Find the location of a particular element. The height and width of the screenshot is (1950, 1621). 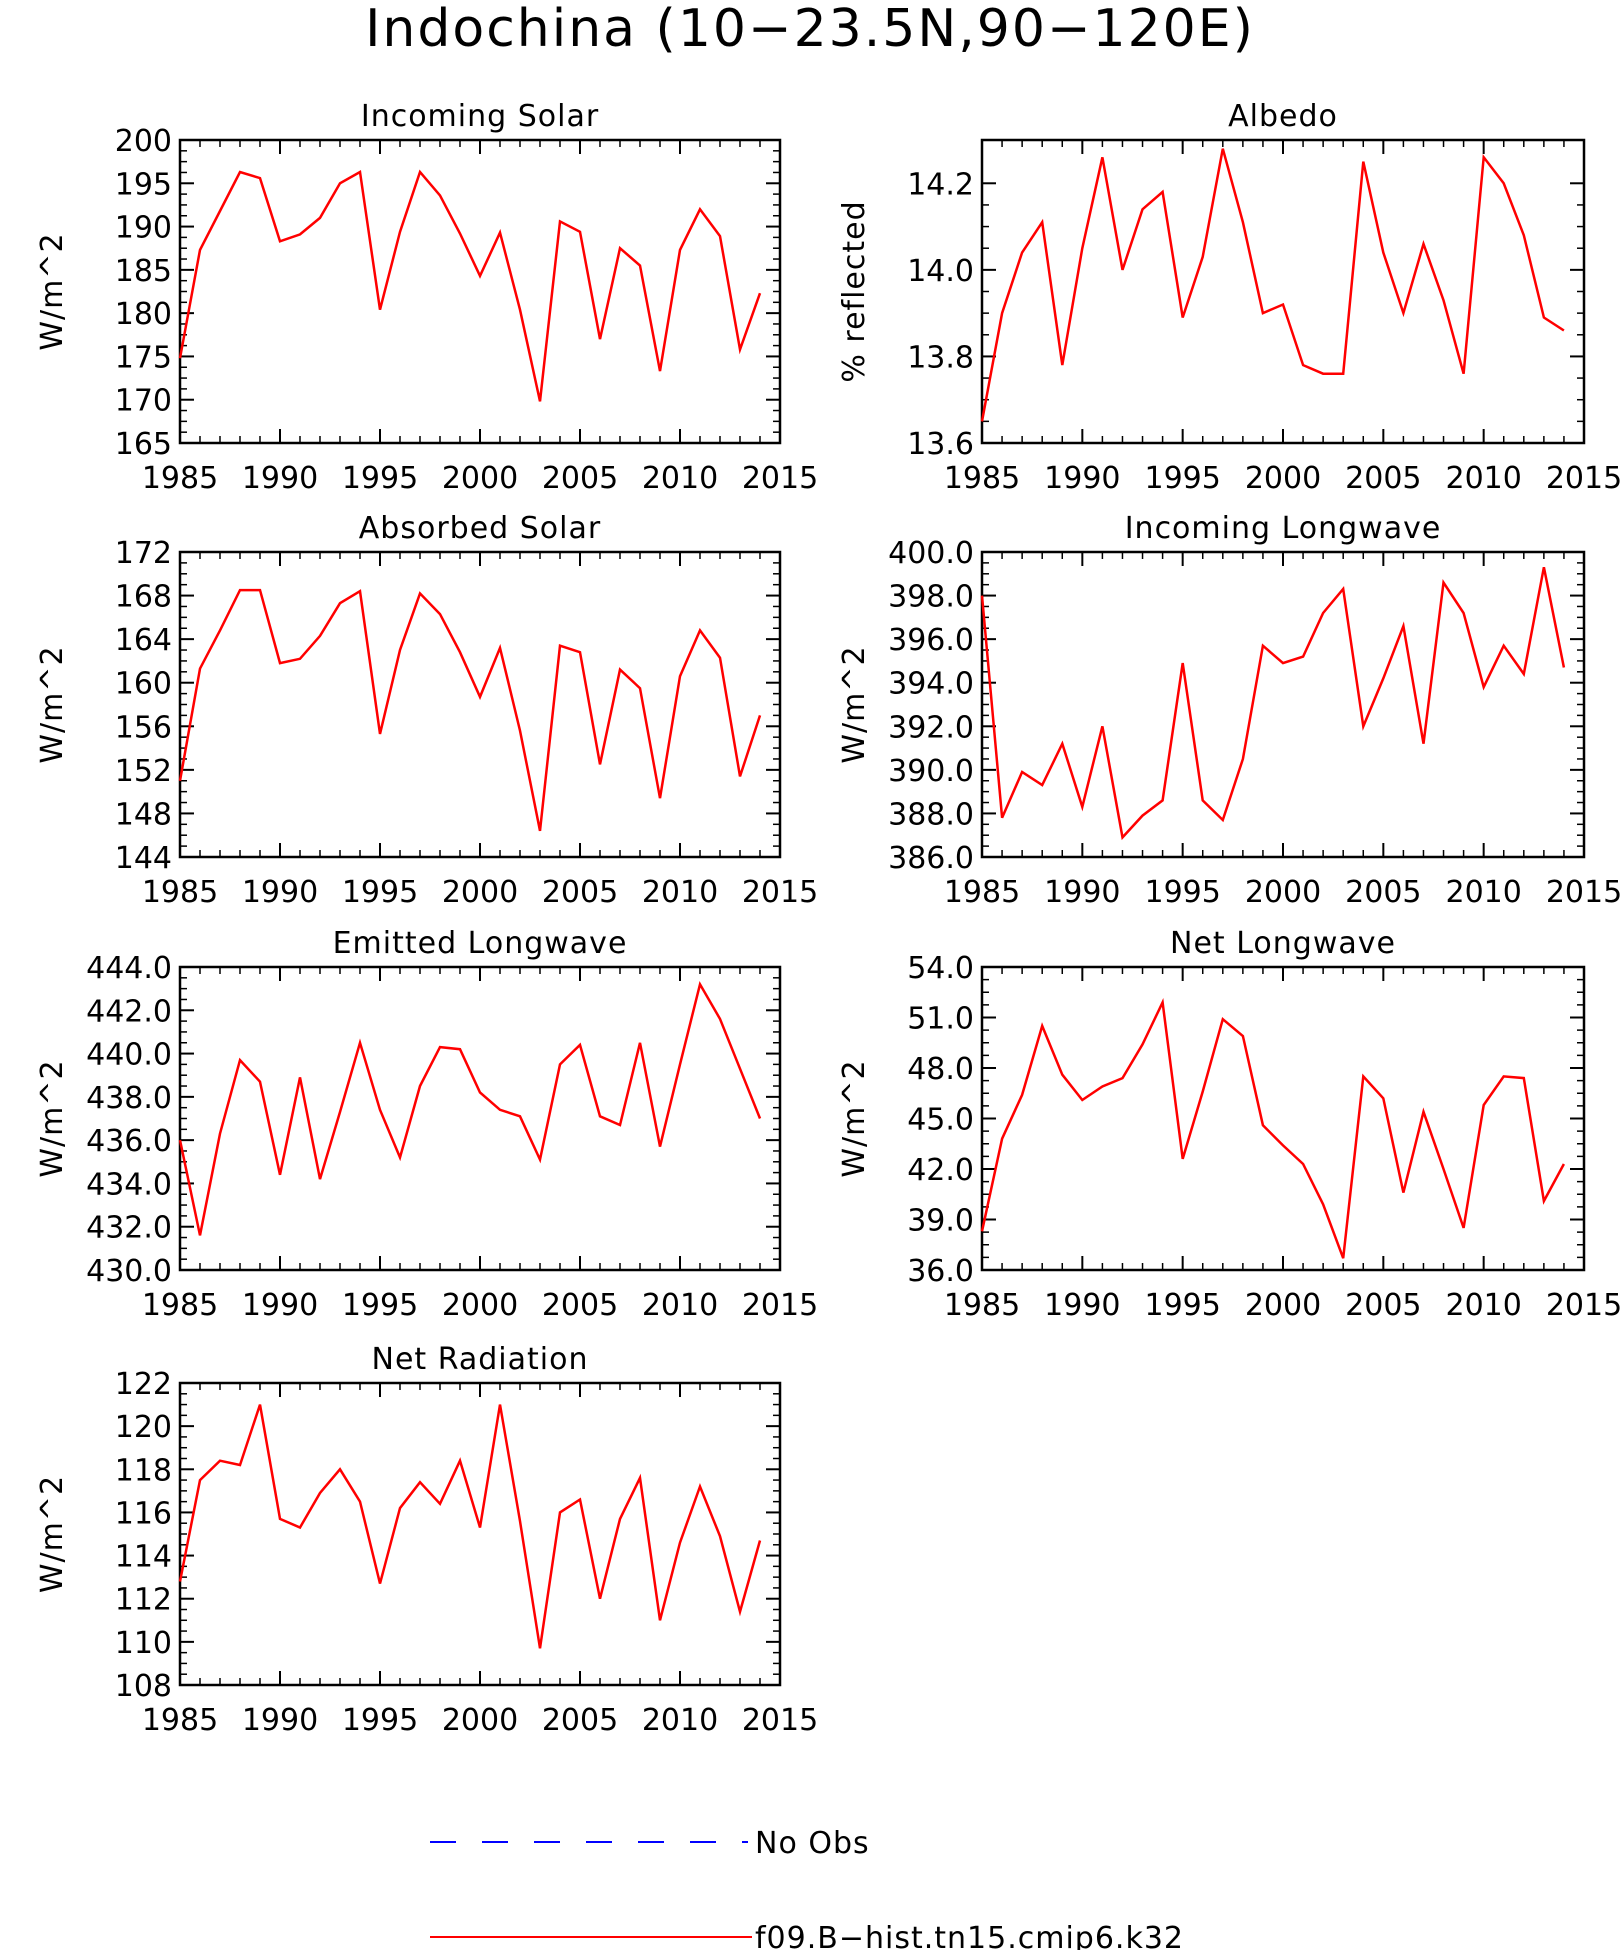

incoming-longwave-panel-title: Incoming Longwave is located at coordinates (1283, 528).